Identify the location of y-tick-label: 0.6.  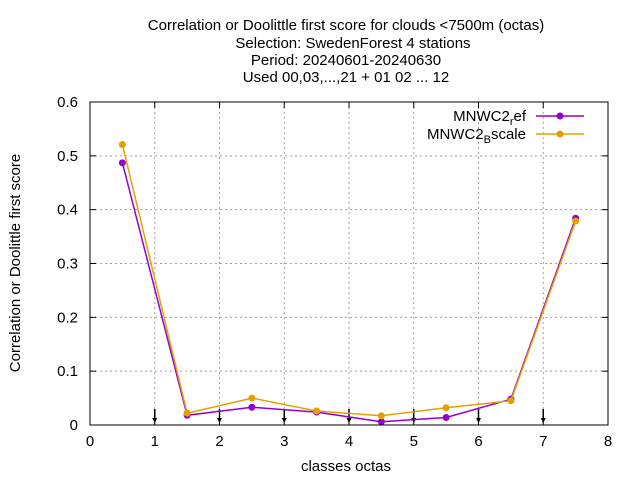
(67, 102).